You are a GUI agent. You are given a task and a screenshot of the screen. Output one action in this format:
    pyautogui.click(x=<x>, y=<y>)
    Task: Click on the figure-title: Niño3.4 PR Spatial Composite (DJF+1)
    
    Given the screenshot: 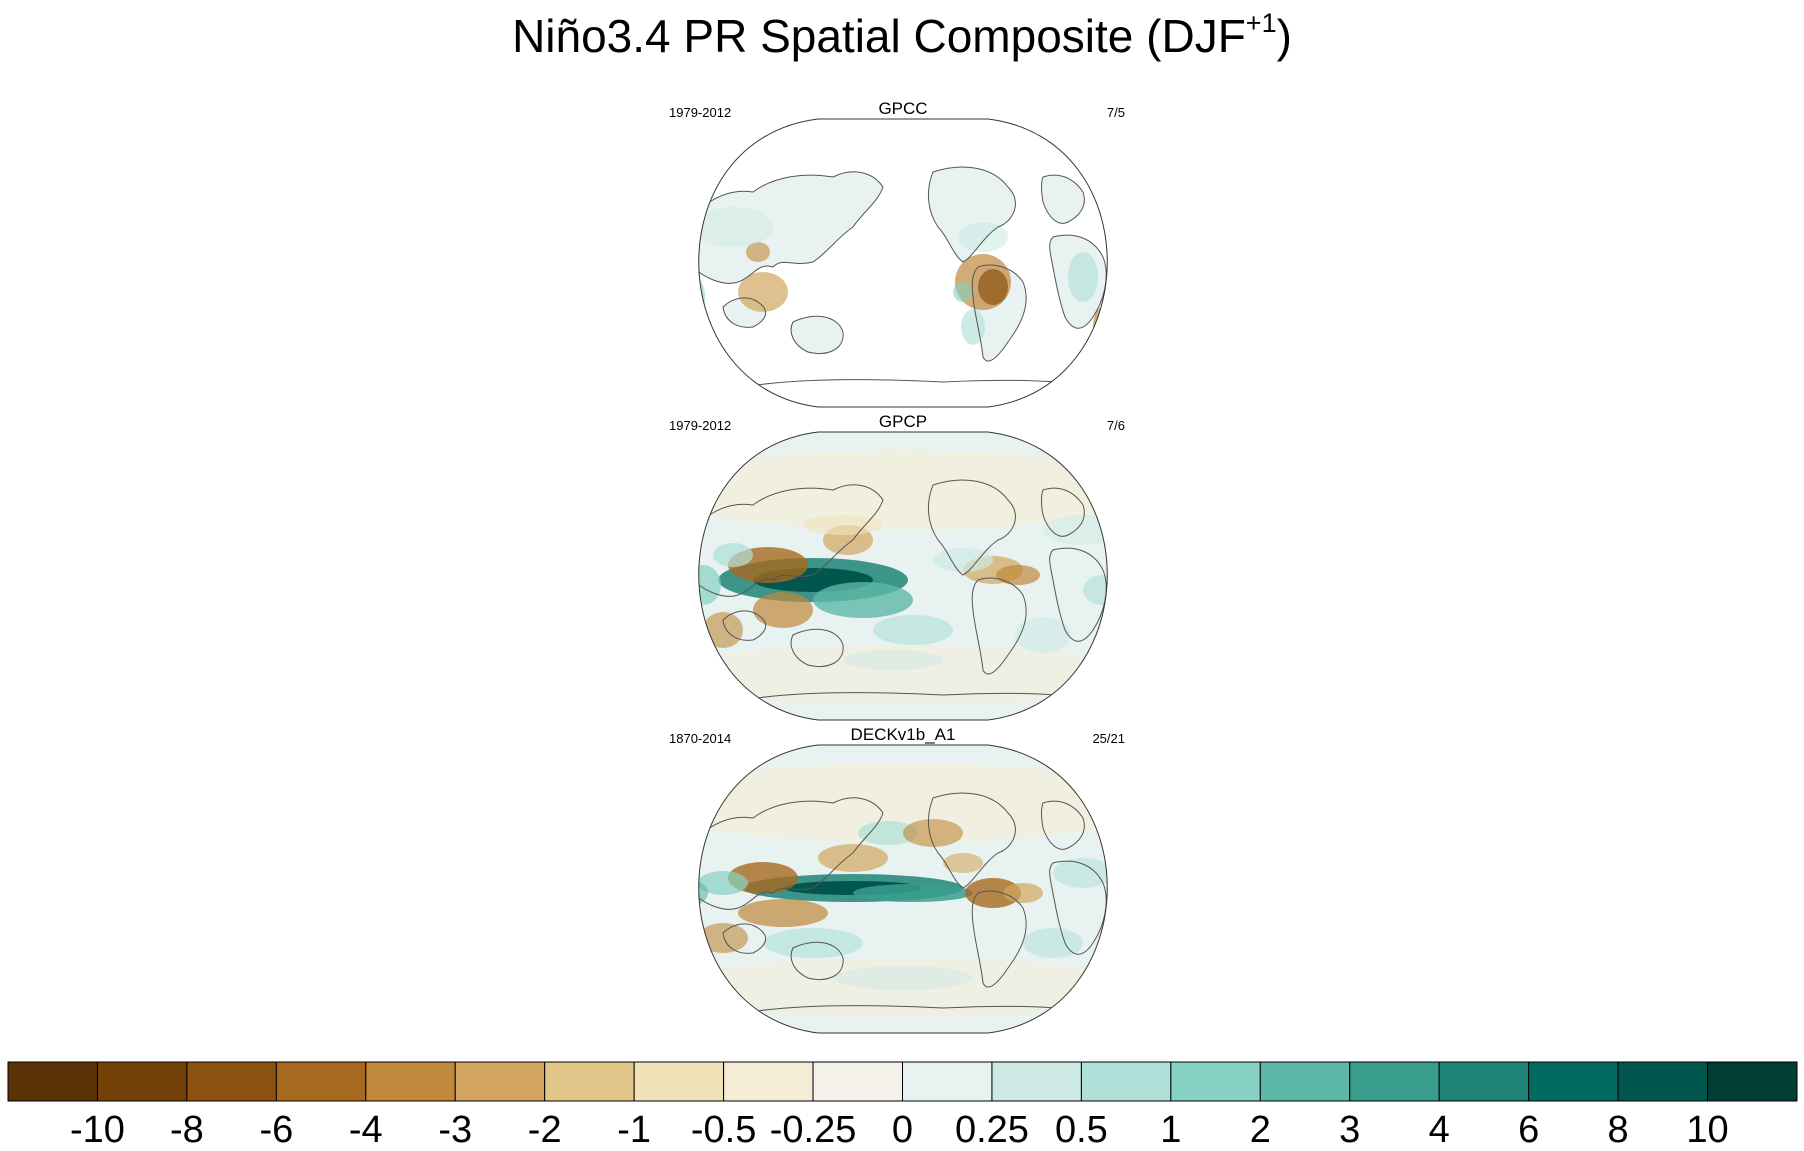 What is the action you would take?
    pyautogui.click(x=902, y=35)
    